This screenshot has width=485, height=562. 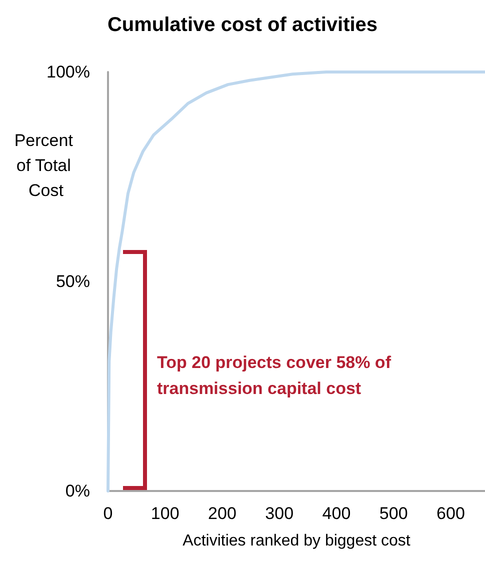 What do you see at coordinates (393, 513) in the screenshot?
I see `x-tick-label: 500` at bounding box center [393, 513].